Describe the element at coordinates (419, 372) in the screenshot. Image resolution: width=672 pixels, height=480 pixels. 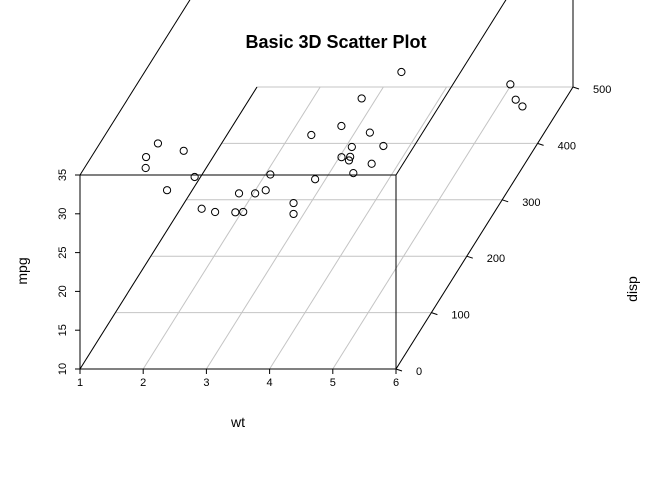
I see `y-tick-label: 0` at that location.